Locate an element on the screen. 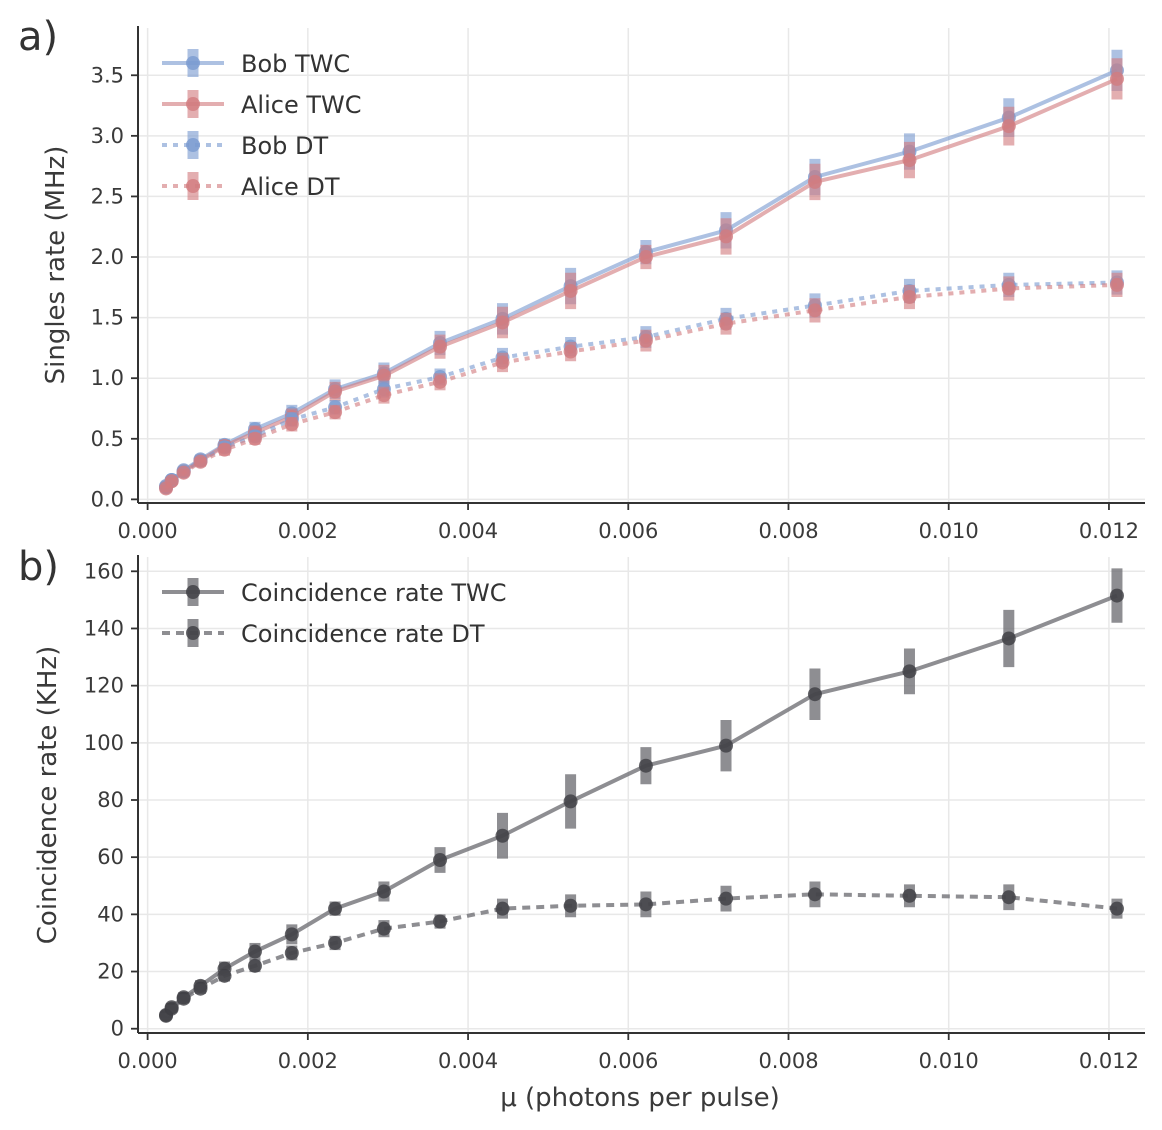 The image size is (1162, 1130). y-tick-label: 80 is located at coordinates (110, 800).